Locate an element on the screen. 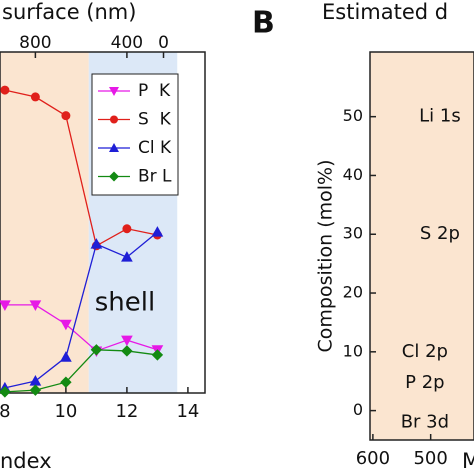  x-axis-label: ndex is located at coordinates (26, 461).